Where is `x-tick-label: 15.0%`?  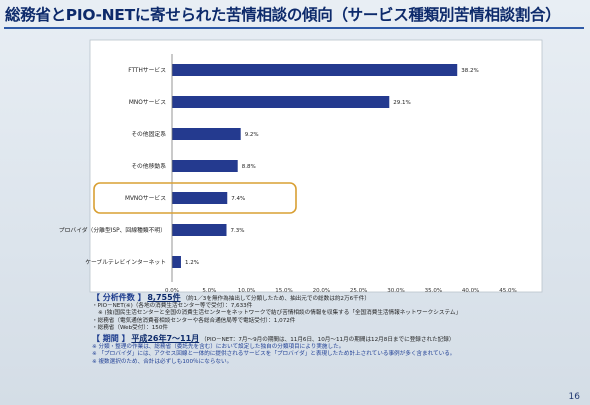 x-tick-label: 15.0% is located at coordinates (283, 291).